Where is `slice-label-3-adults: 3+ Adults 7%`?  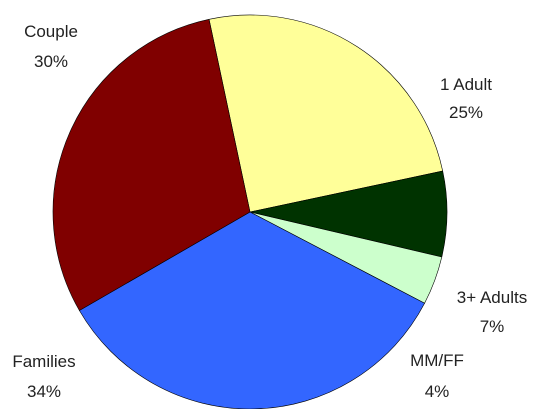
slice-label-3-adults: 3+ Adults 7% is located at coordinates (492, 312).